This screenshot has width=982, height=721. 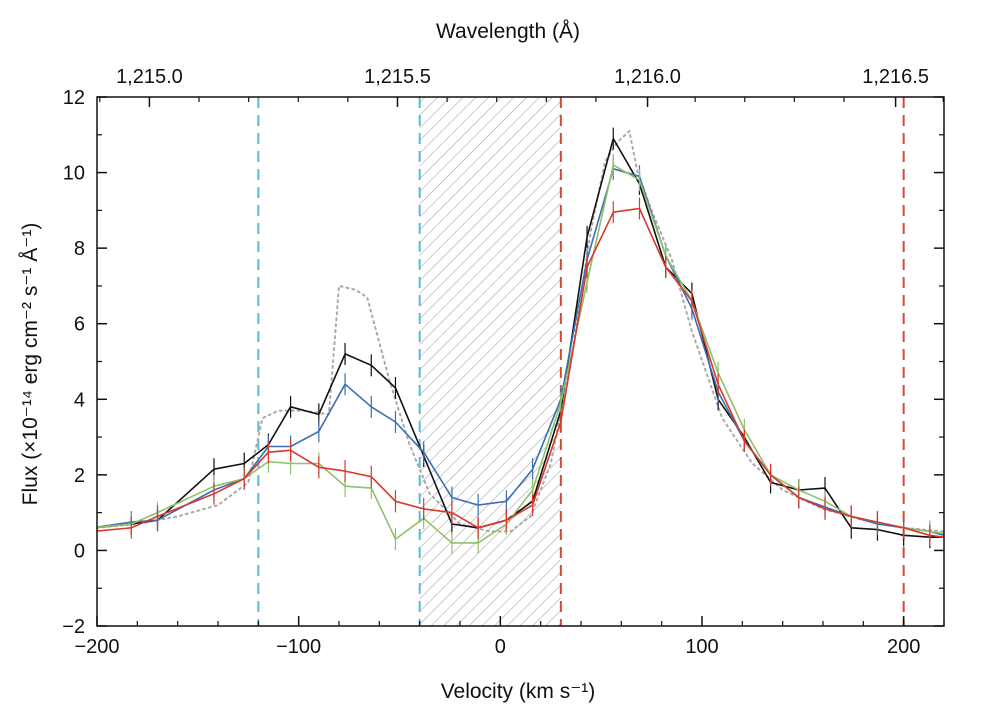 What do you see at coordinates (79, 476) in the screenshot?
I see `y-tick-label: 2` at bounding box center [79, 476].